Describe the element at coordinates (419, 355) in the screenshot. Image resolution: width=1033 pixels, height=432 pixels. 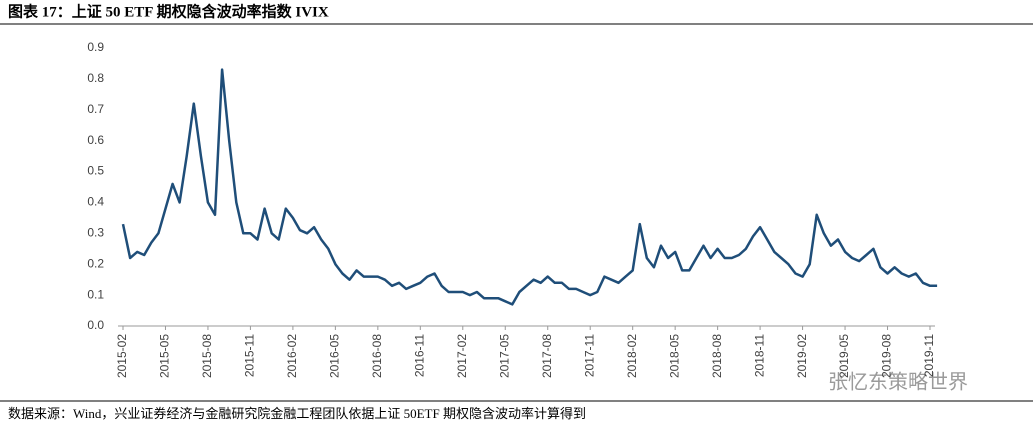
I see `x-tick-label: 2016-11` at that location.